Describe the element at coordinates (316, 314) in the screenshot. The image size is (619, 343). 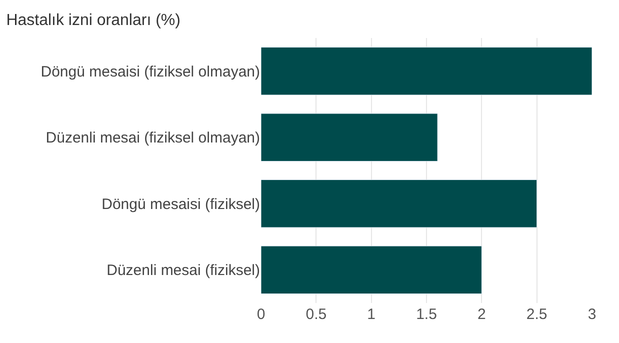
I see `x-tick-label: 0.5` at that location.